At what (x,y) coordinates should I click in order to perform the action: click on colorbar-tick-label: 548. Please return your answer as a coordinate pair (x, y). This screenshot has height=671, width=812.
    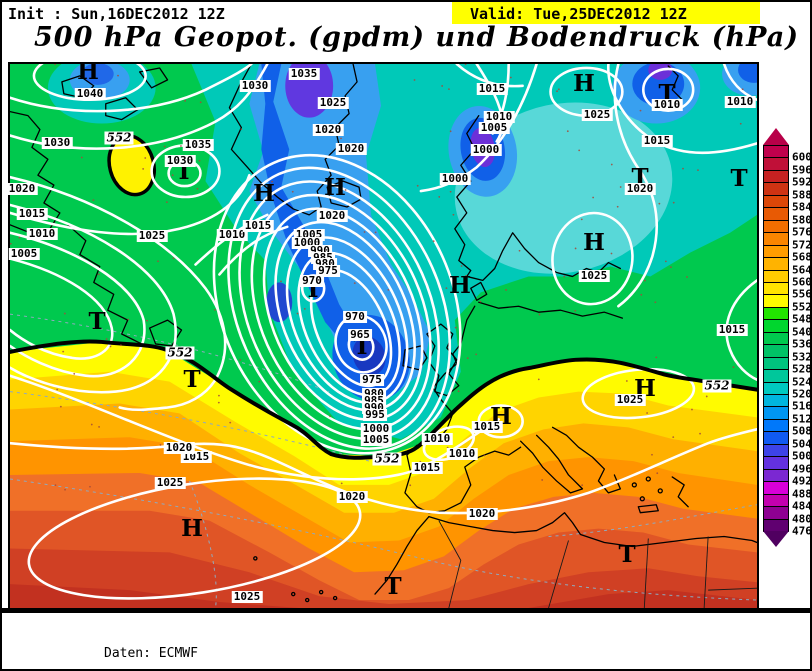
    Looking at the image, I should click on (802, 319).